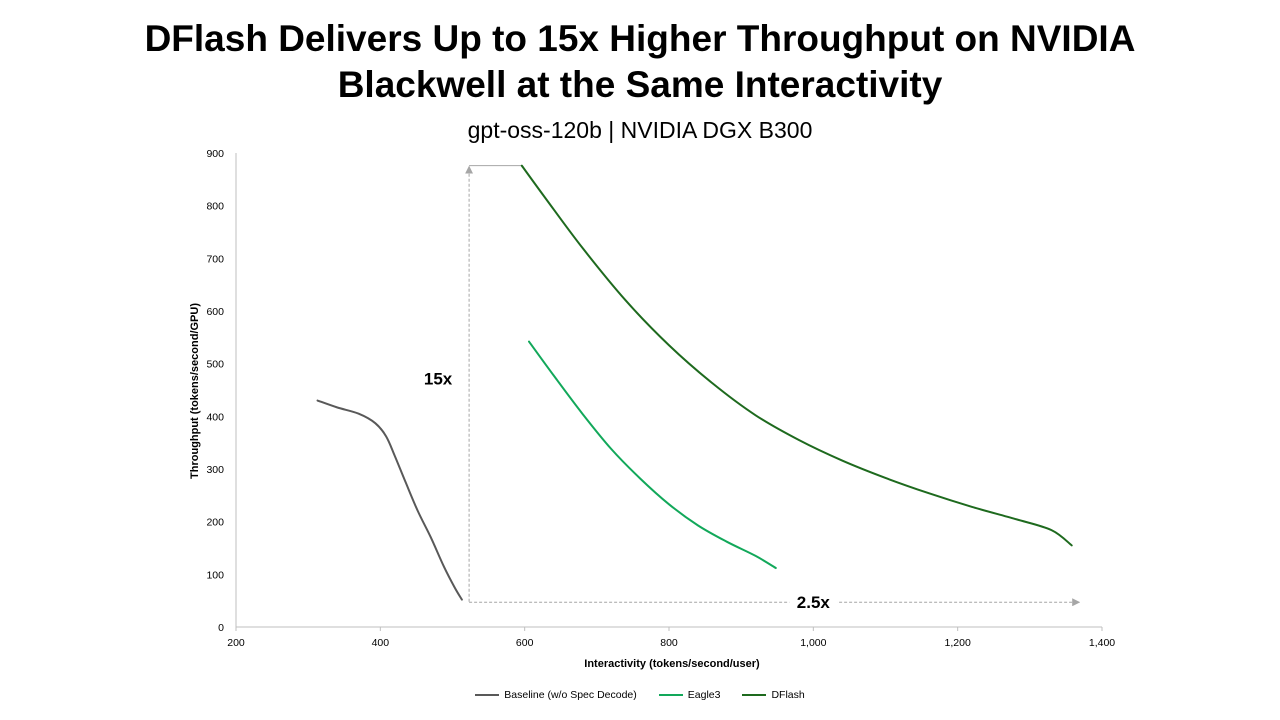 The image size is (1280, 720). Describe the element at coordinates (669, 643) in the screenshot. I see `x-tick-label: 800` at that location.